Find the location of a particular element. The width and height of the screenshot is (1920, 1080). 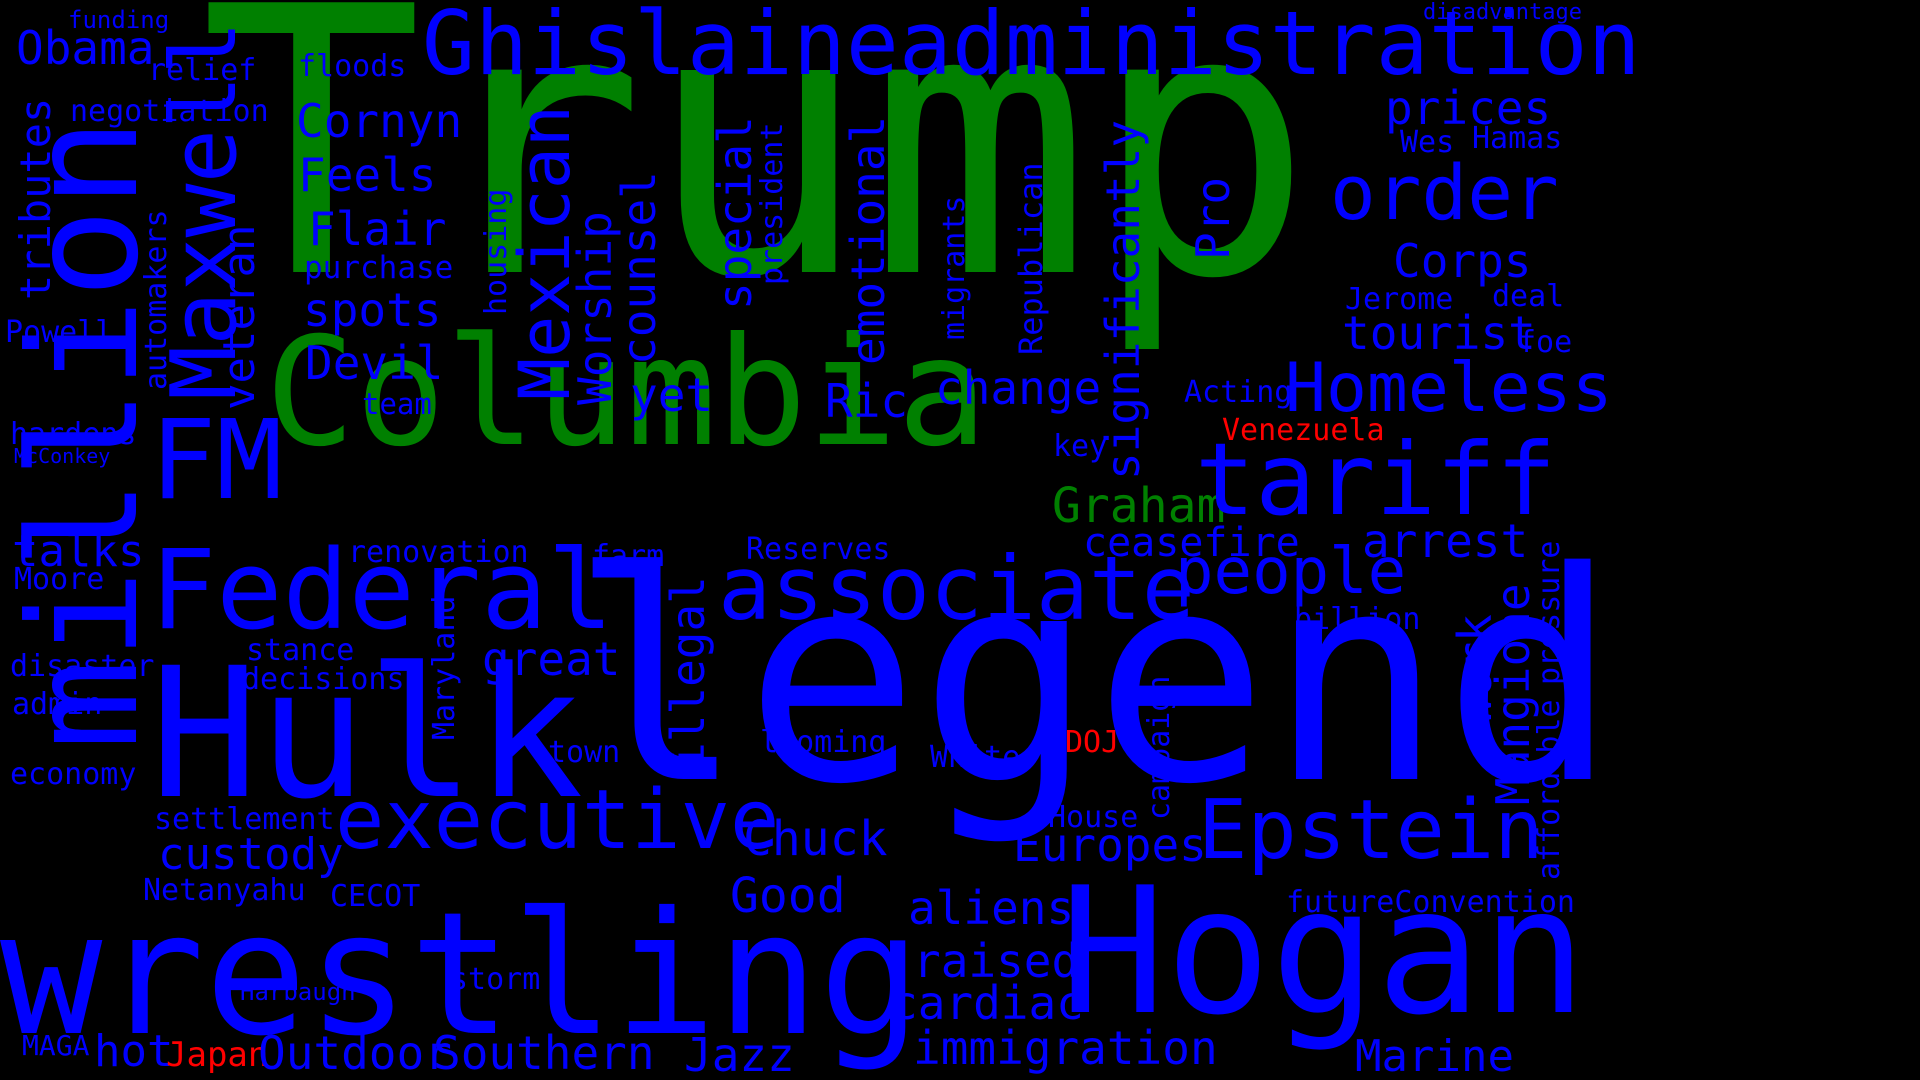

word-tourist: tourist is located at coordinates (1439, 333).